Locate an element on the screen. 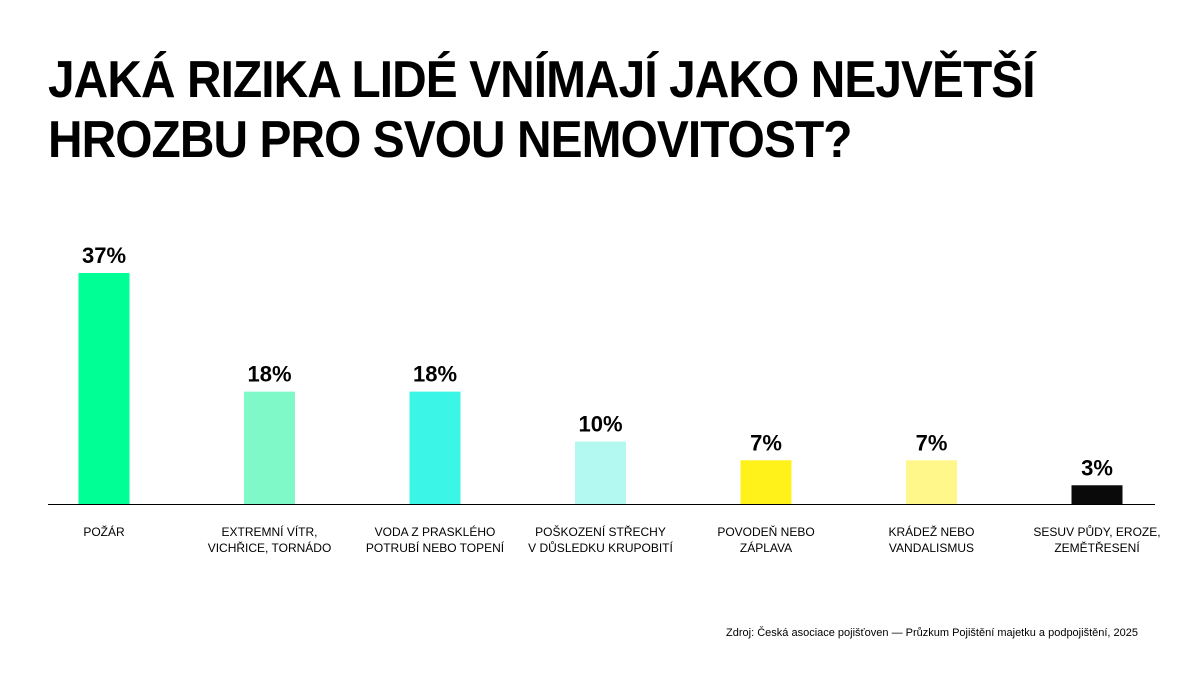 The image size is (1200, 675). category-label-3: VODA Z PRASKLÉHO POTRUBÍ NEBO TOPENÍ is located at coordinates (435, 539).